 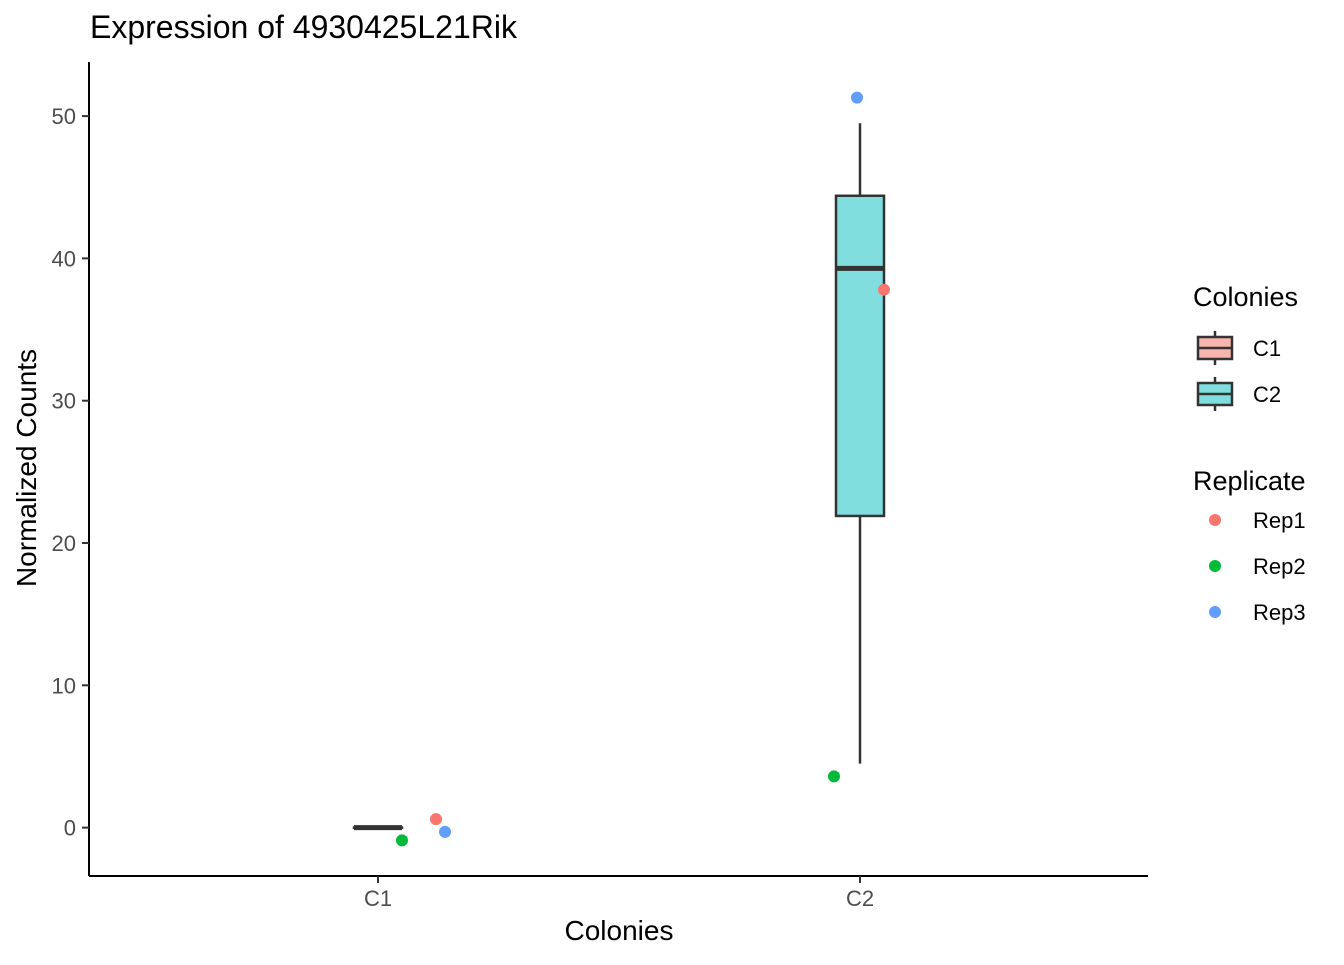 I want to click on legend-label: C1, so click(x=1267, y=348).